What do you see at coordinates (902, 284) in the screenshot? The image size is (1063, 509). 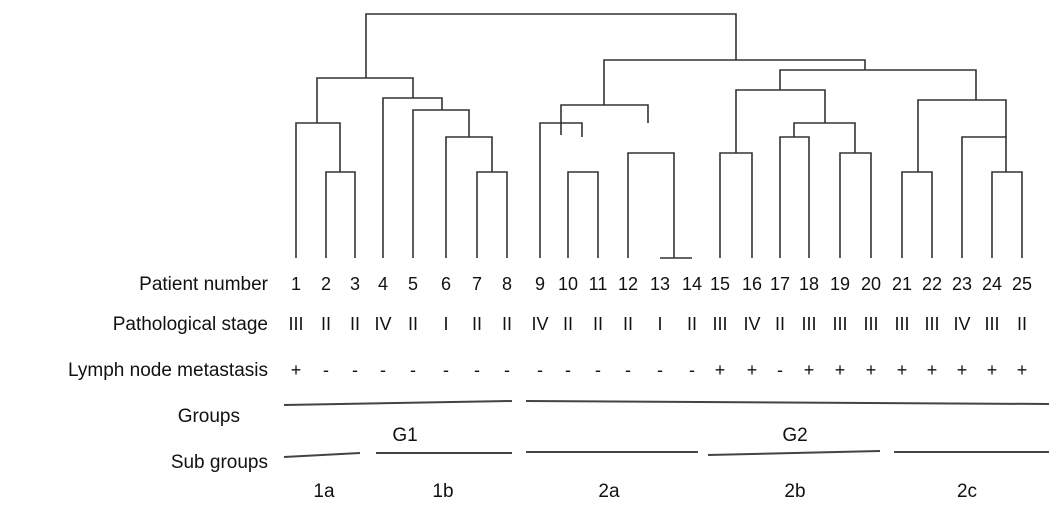 I see `patient-number-cell: 21` at bounding box center [902, 284].